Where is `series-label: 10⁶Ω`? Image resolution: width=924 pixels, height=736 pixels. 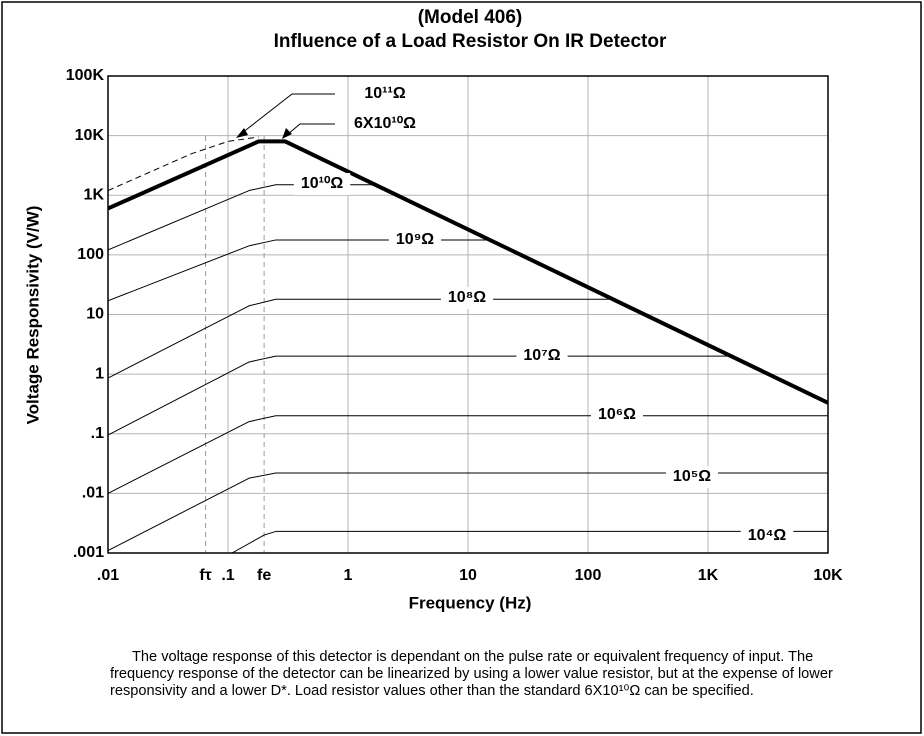 series-label: 10⁶Ω is located at coordinates (617, 414).